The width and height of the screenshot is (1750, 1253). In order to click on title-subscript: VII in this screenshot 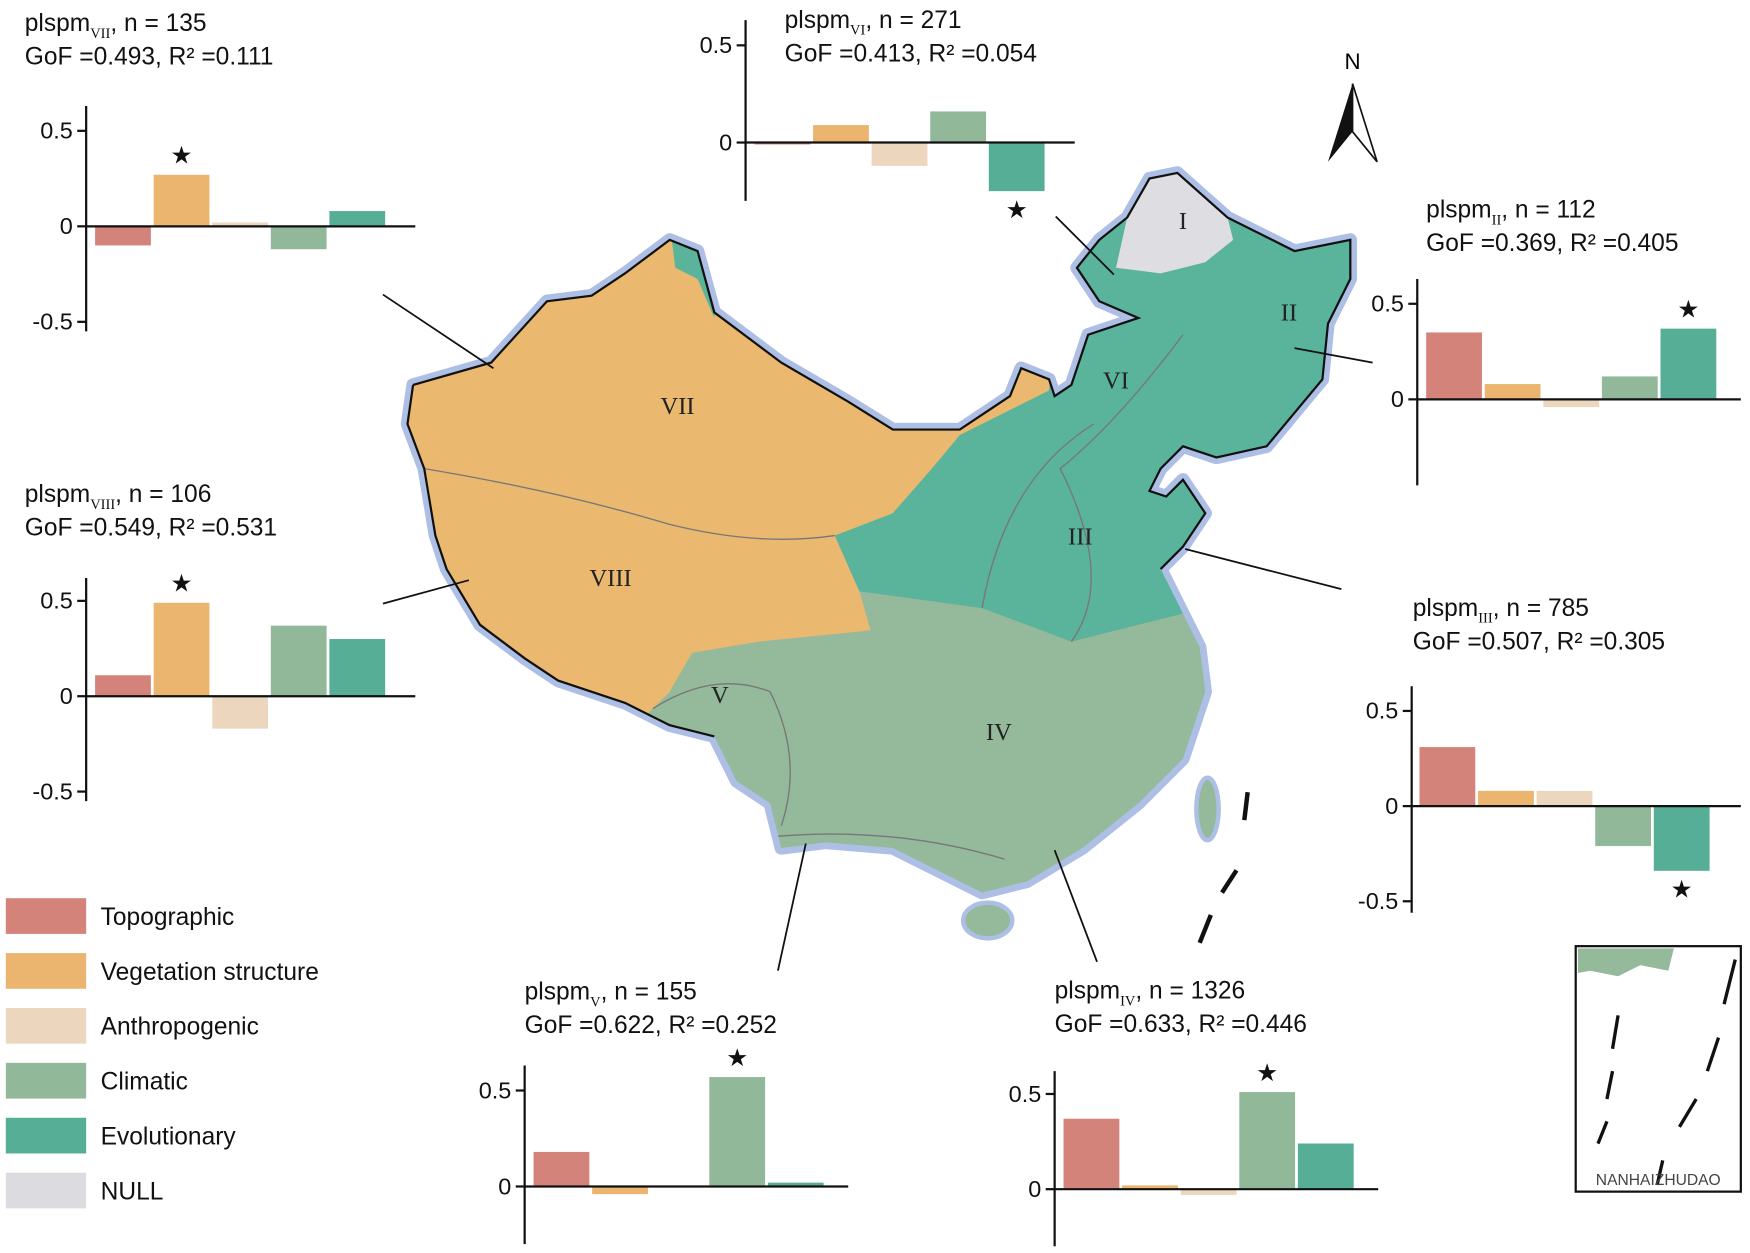, I will do `click(100, 34)`.